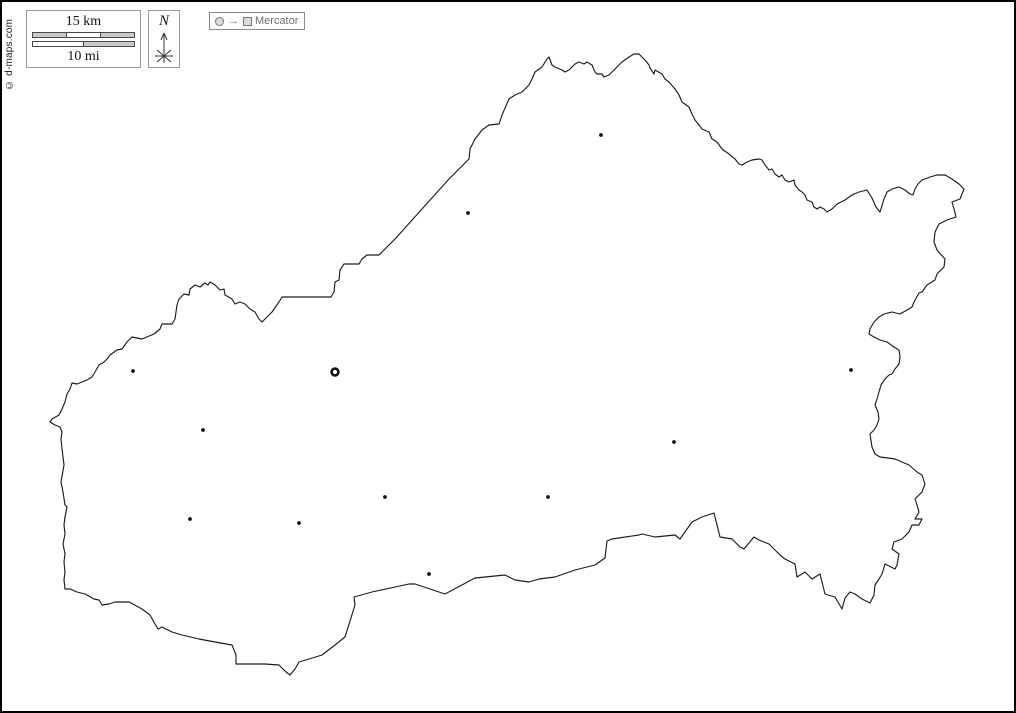  I want to click on copyright-text: © d-maps.com, so click(9, 54).